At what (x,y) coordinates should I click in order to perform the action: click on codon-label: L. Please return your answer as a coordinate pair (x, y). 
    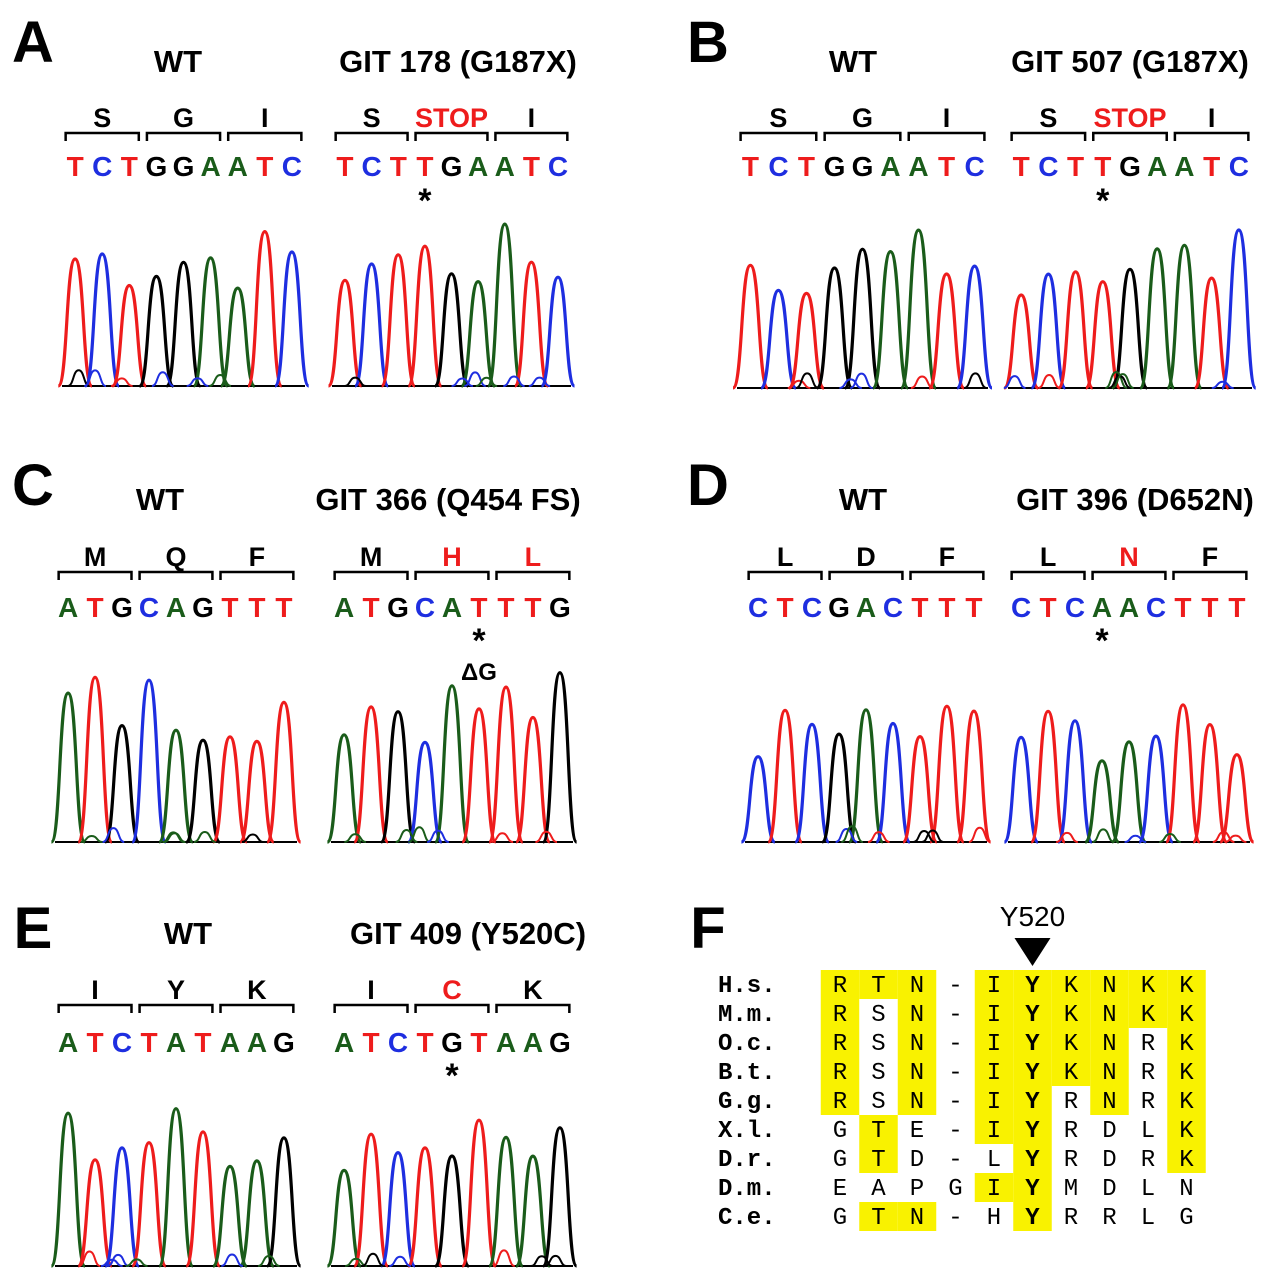
    Looking at the image, I should click on (1048, 557).